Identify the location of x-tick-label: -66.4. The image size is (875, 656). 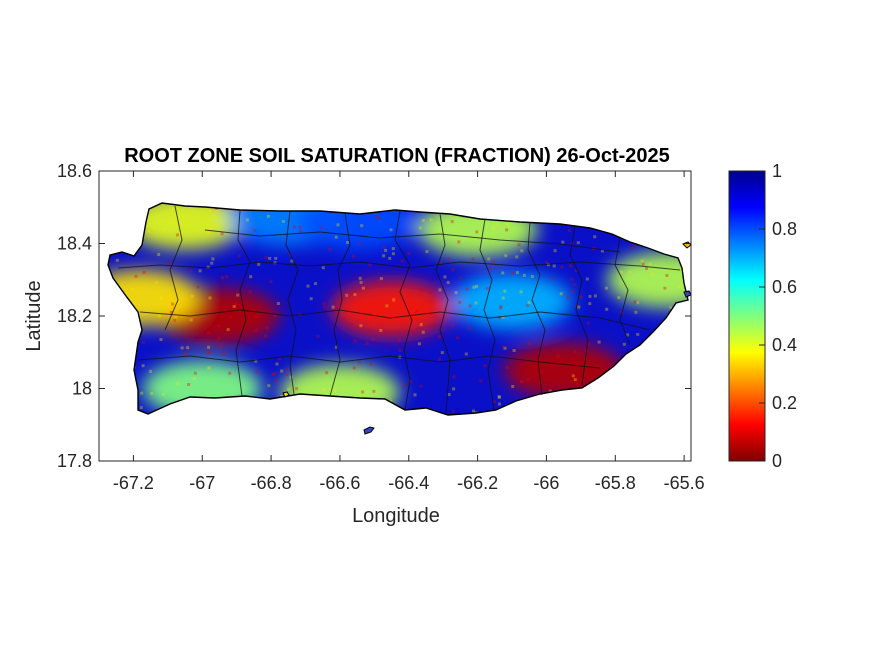
(408, 483).